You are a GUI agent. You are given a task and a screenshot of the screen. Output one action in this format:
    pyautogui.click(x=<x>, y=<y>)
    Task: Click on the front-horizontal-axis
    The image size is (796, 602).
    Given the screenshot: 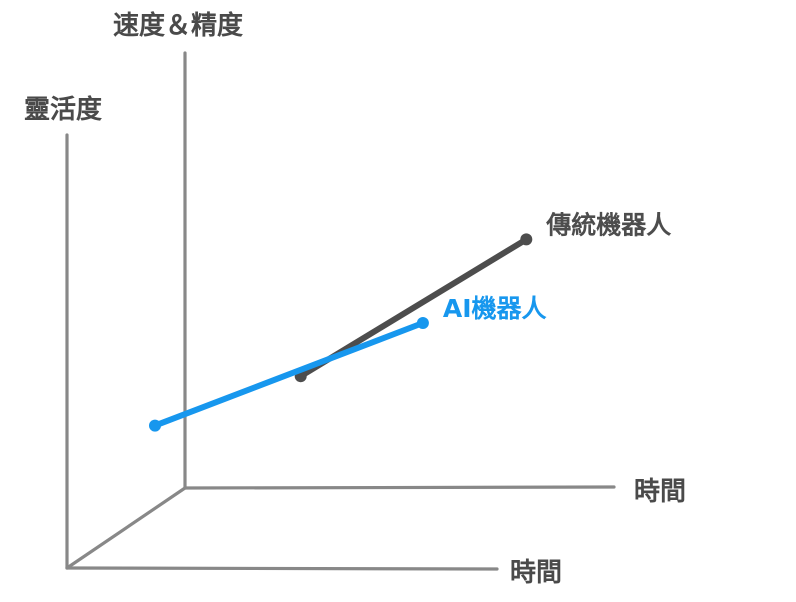 What is the action you would take?
    pyautogui.click(x=282, y=568)
    